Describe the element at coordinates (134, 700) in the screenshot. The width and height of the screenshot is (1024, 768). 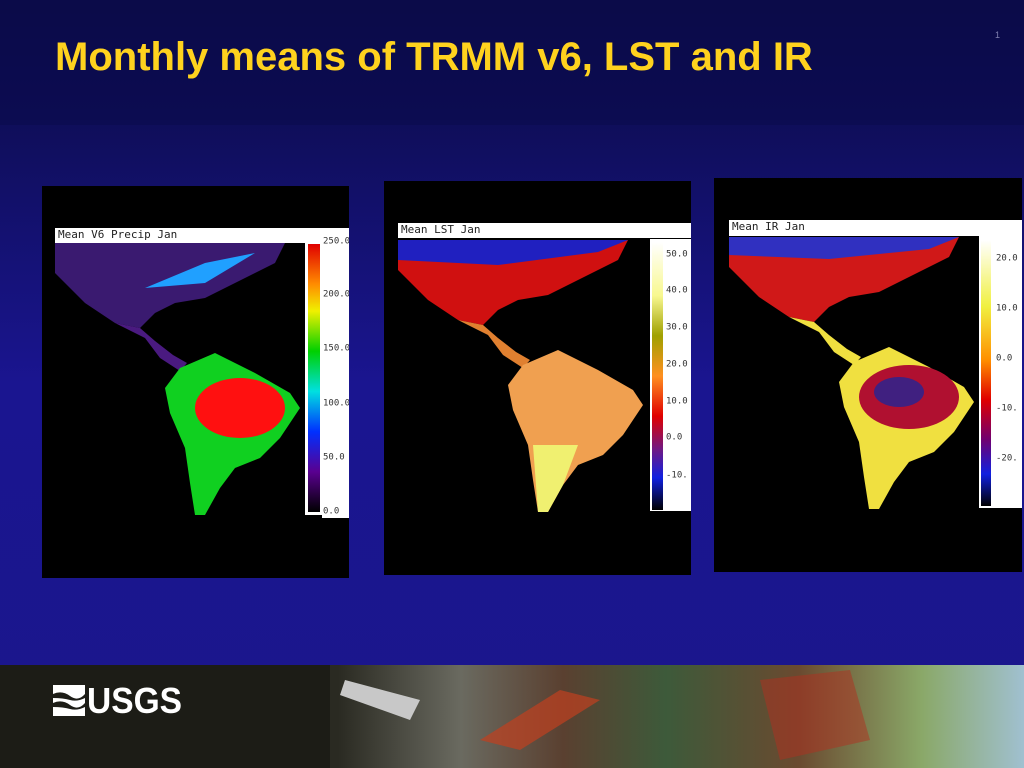
I see `usgs-logo: USGS` at that location.